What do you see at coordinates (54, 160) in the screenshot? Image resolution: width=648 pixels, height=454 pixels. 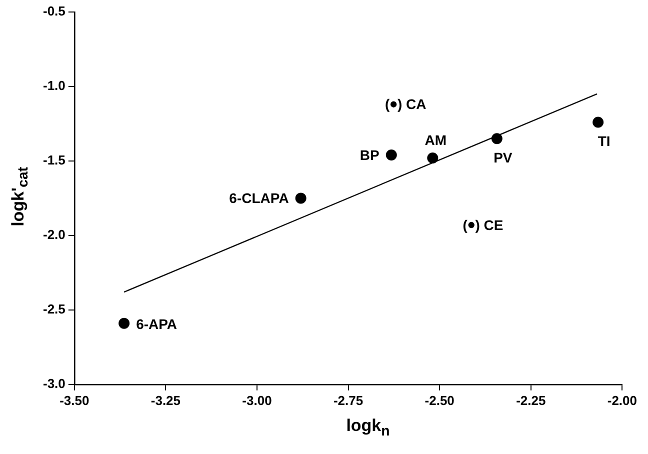 I see `y-tick-label: -1.5` at bounding box center [54, 160].